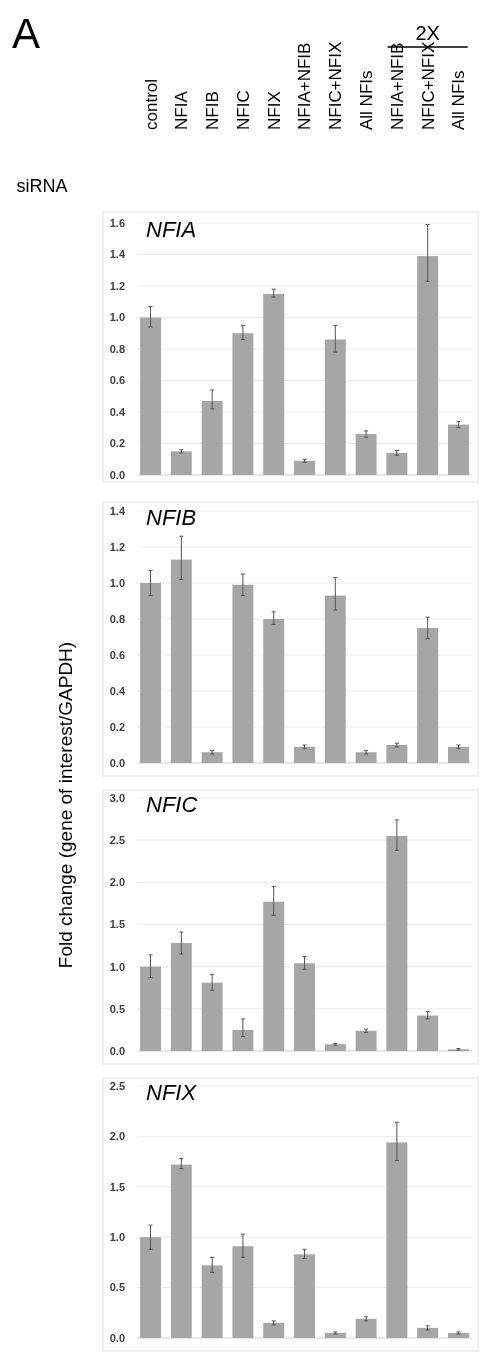 This screenshot has width=483, height=1352. Describe the element at coordinates (171, 229) in the screenshot. I see `chart-title: NFIA` at that location.